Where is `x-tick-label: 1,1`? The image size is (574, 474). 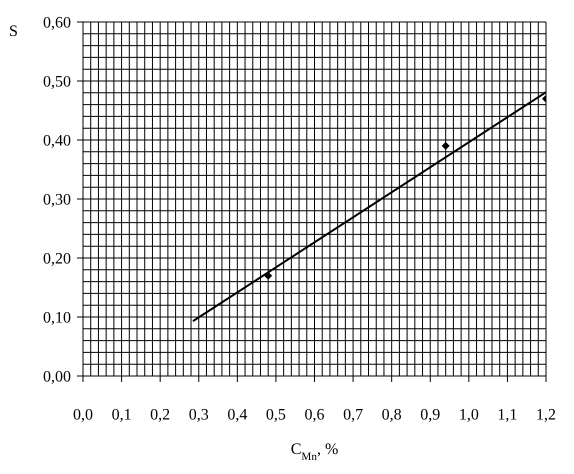
x-tick-label: 1,1 is located at coordinates (507, 415).